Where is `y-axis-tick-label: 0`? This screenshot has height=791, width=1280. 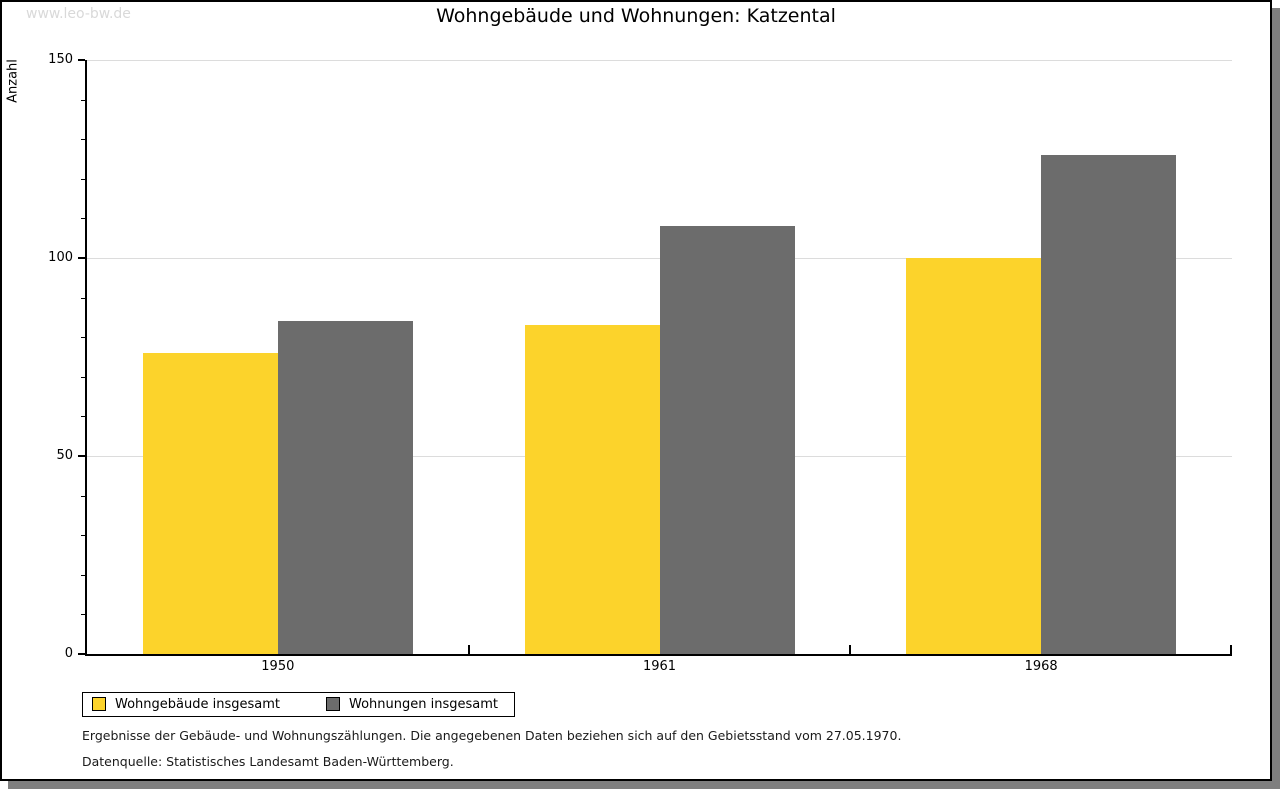
y-axis-tick-label: 0 is located at coordinates (68, 653).